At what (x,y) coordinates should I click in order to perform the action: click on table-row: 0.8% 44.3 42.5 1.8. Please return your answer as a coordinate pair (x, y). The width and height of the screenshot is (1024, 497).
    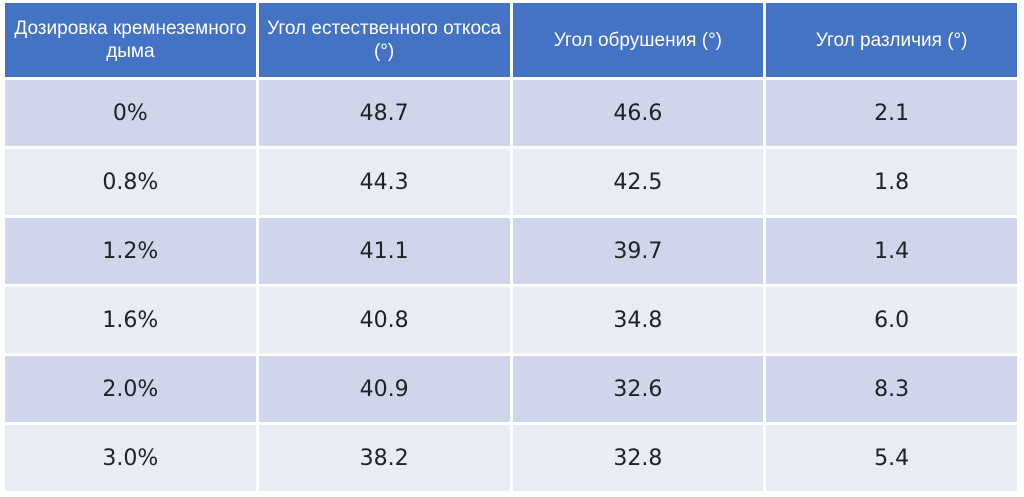
    Looking at the image, I should click on (511, 182).